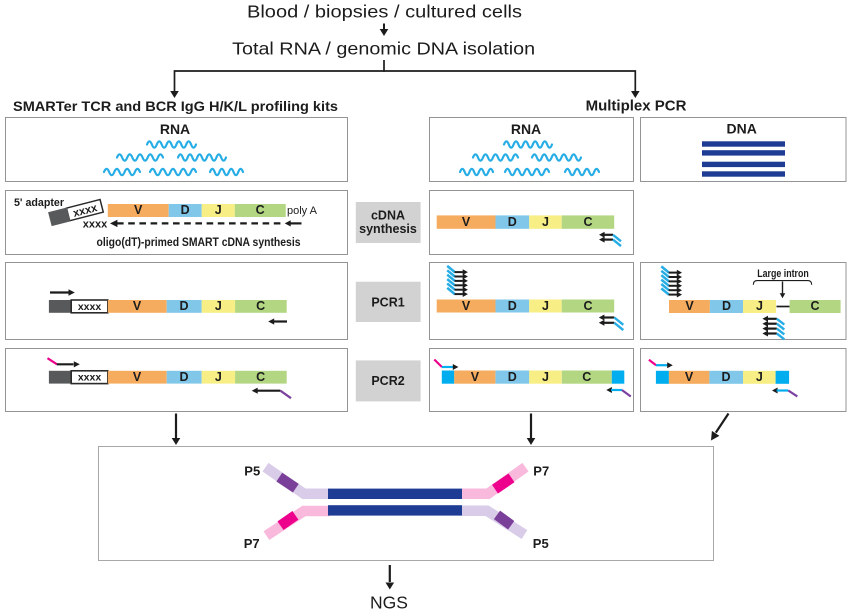 This screenshot has height=614, width=848. Describe the element at coordinates (389, 603) in the screenshot. I see `svg-text: NGS` at that location.